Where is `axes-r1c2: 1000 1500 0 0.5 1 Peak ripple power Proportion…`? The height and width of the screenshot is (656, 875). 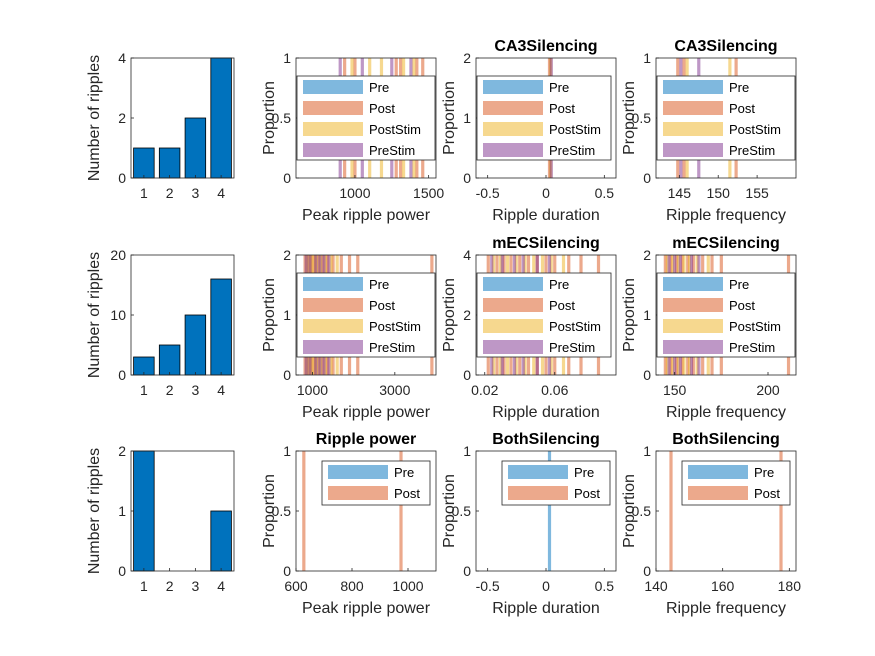
axes-r1c2: 1000 1500 0 0.5 1 Peak ripple power Proportion… is located at coordinates (352, 137).